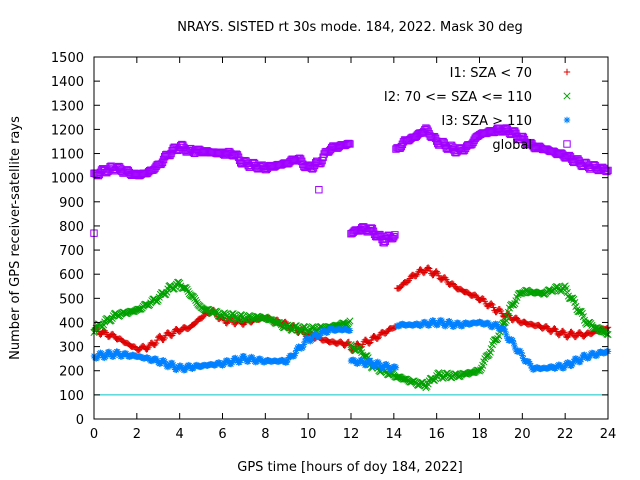  I want to click on y-tick-label: 0, so click(80, 420).